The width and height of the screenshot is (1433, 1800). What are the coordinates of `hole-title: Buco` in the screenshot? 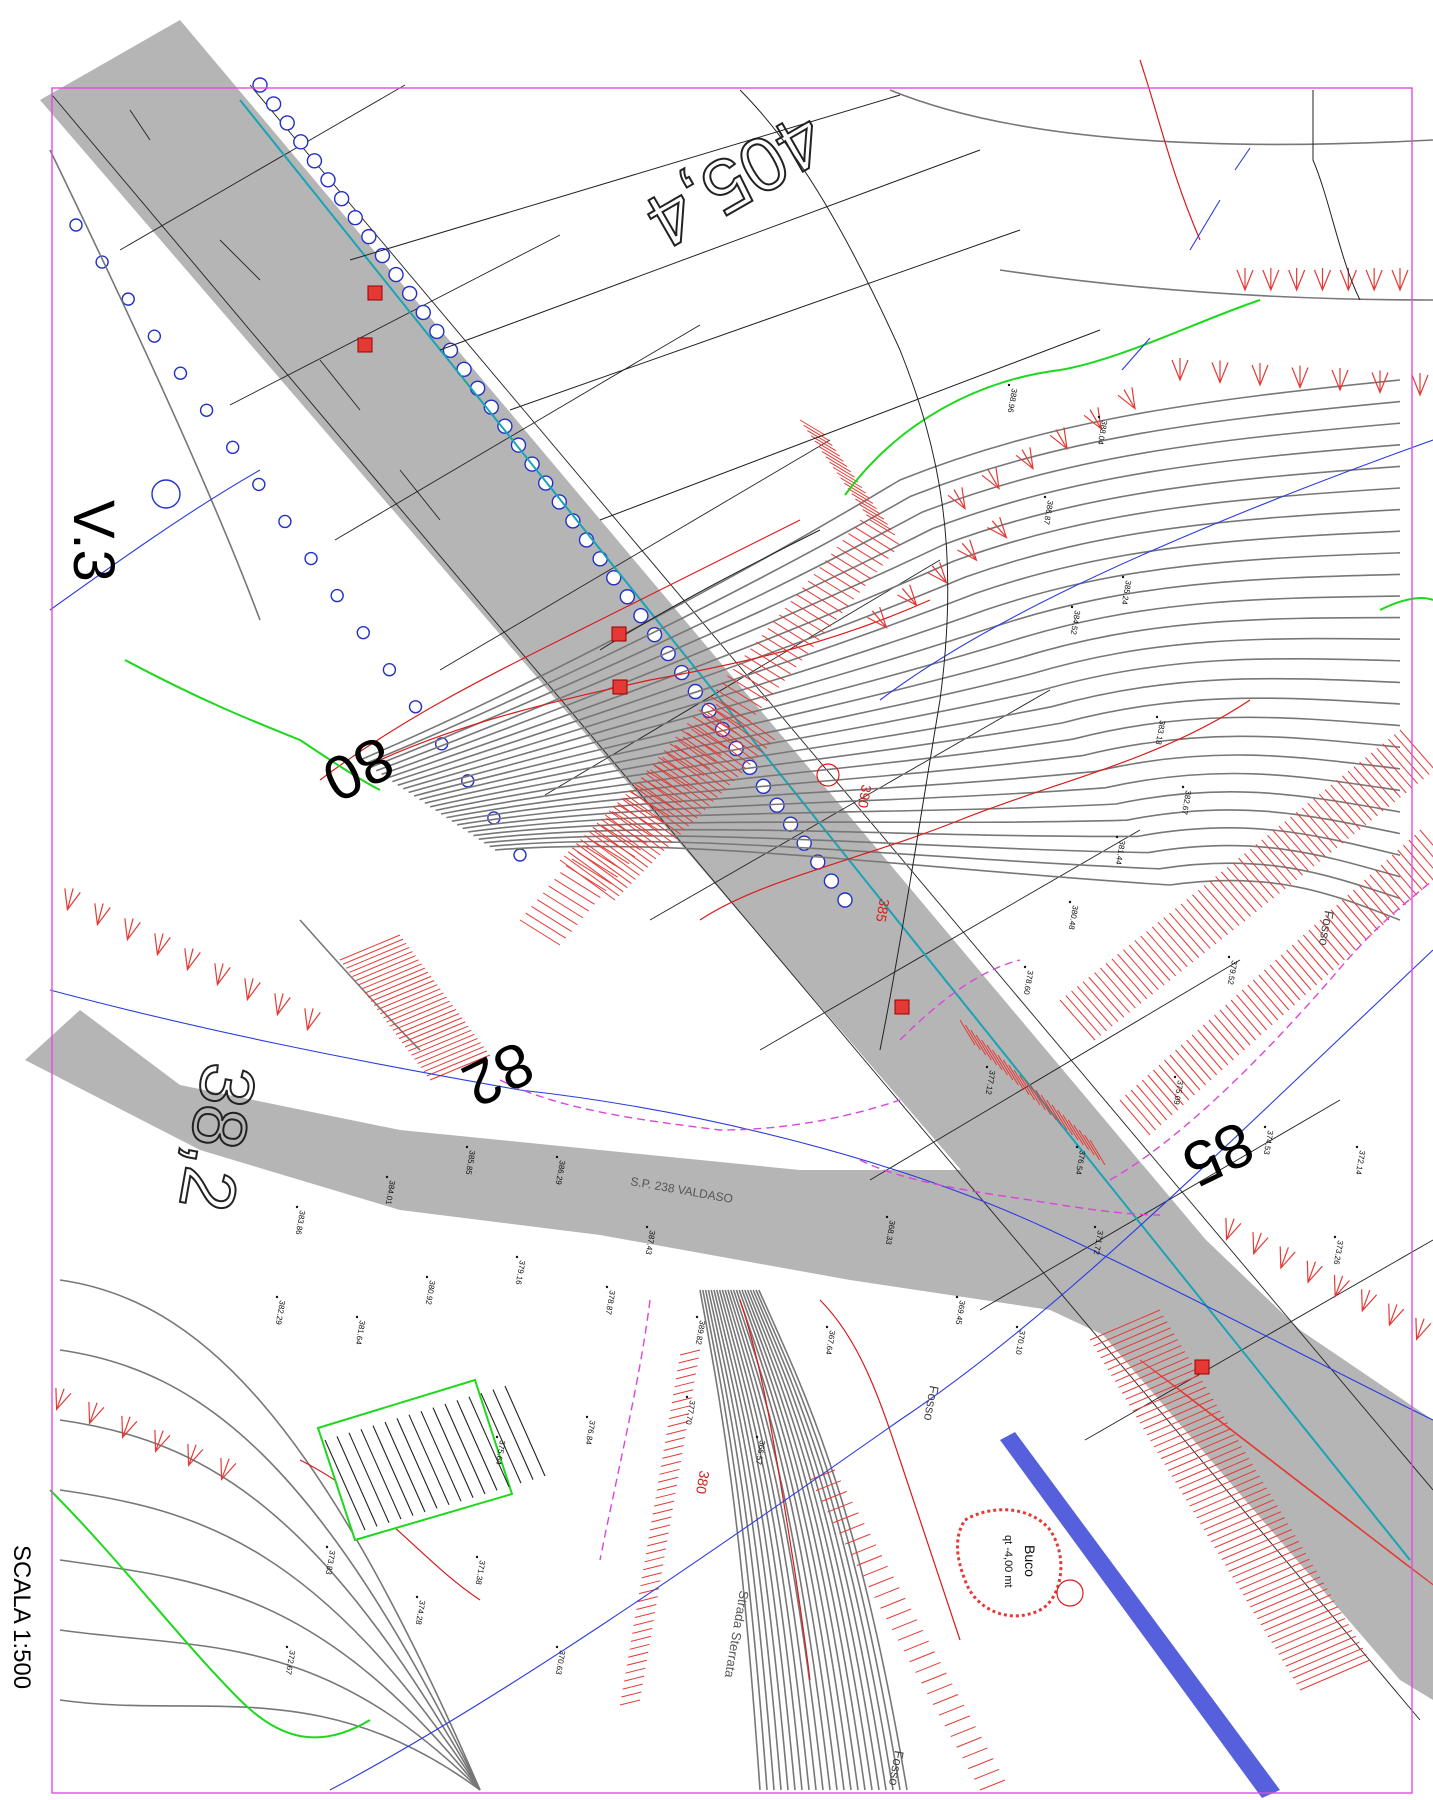 It's located at (1030, 1561).